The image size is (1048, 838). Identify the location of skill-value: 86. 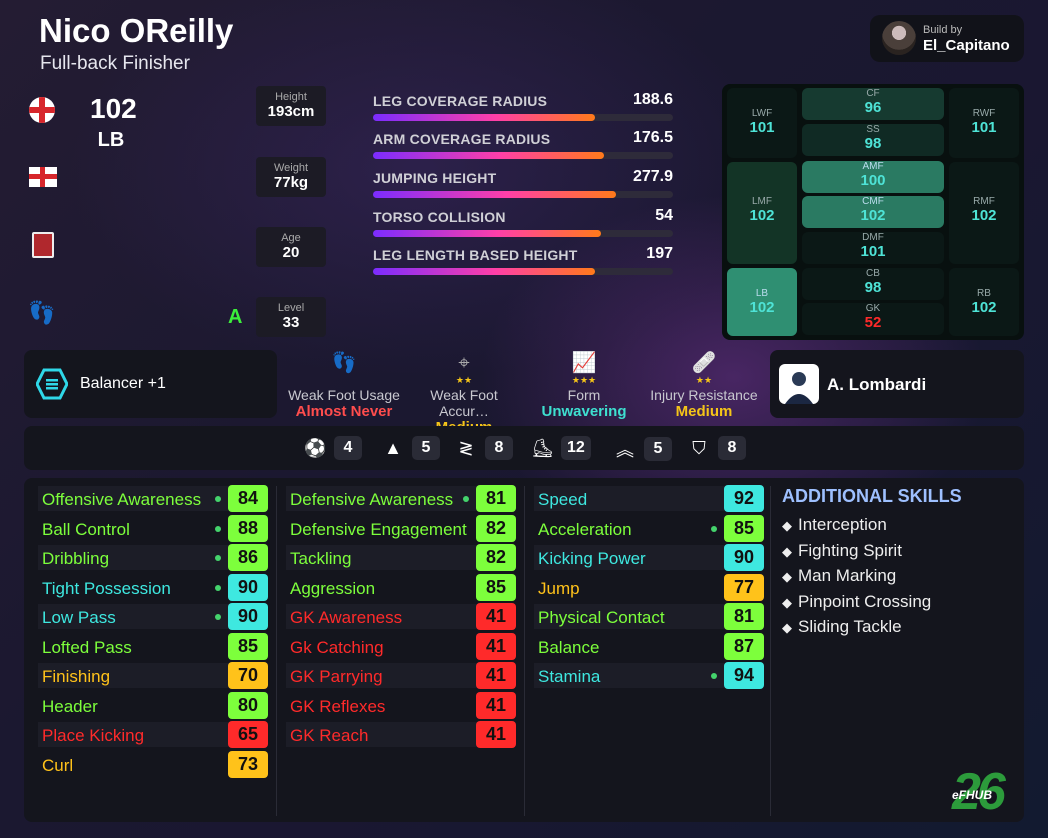
(248, 557).